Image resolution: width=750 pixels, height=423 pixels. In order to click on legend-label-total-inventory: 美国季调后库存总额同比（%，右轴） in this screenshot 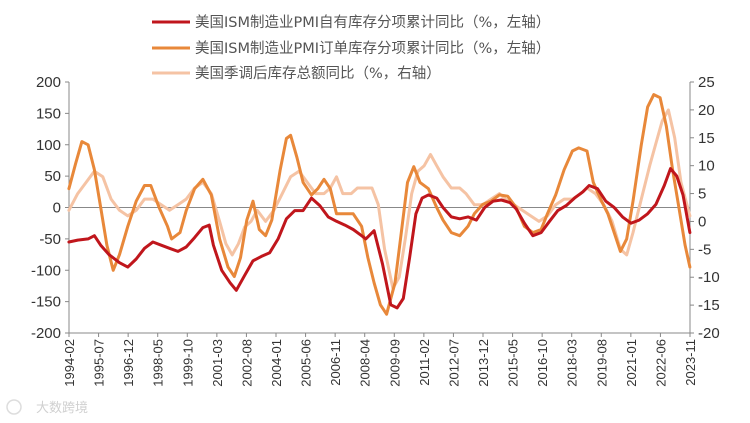, I will do `click(318, 73)`.